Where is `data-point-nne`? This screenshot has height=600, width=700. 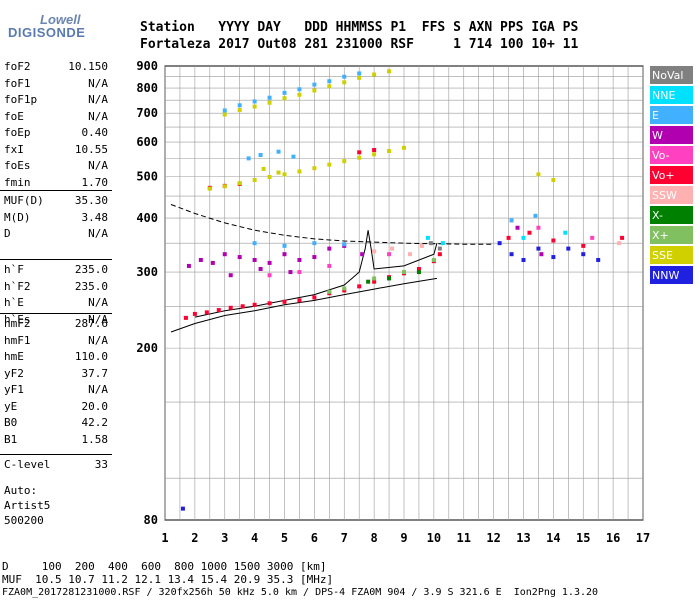
data-point-nne is located at coordinates (427, 237).